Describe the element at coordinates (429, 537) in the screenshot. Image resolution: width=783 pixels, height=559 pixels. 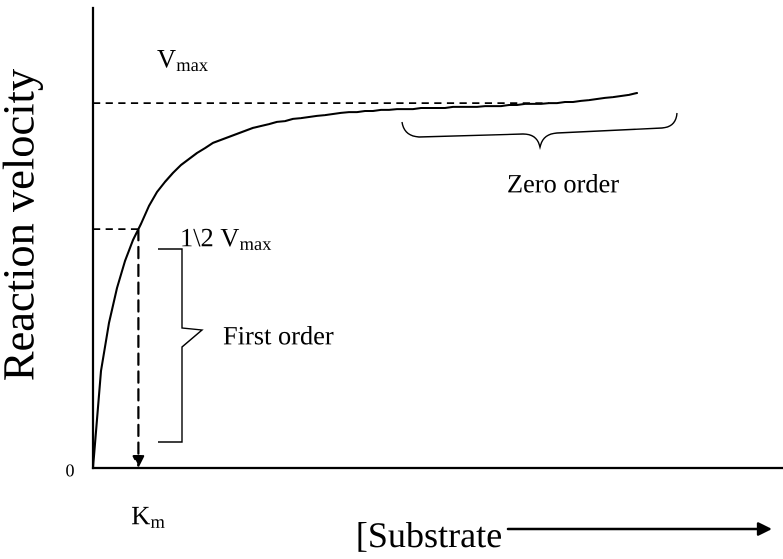
I see `x-axis-title: [Substrate` at that location.